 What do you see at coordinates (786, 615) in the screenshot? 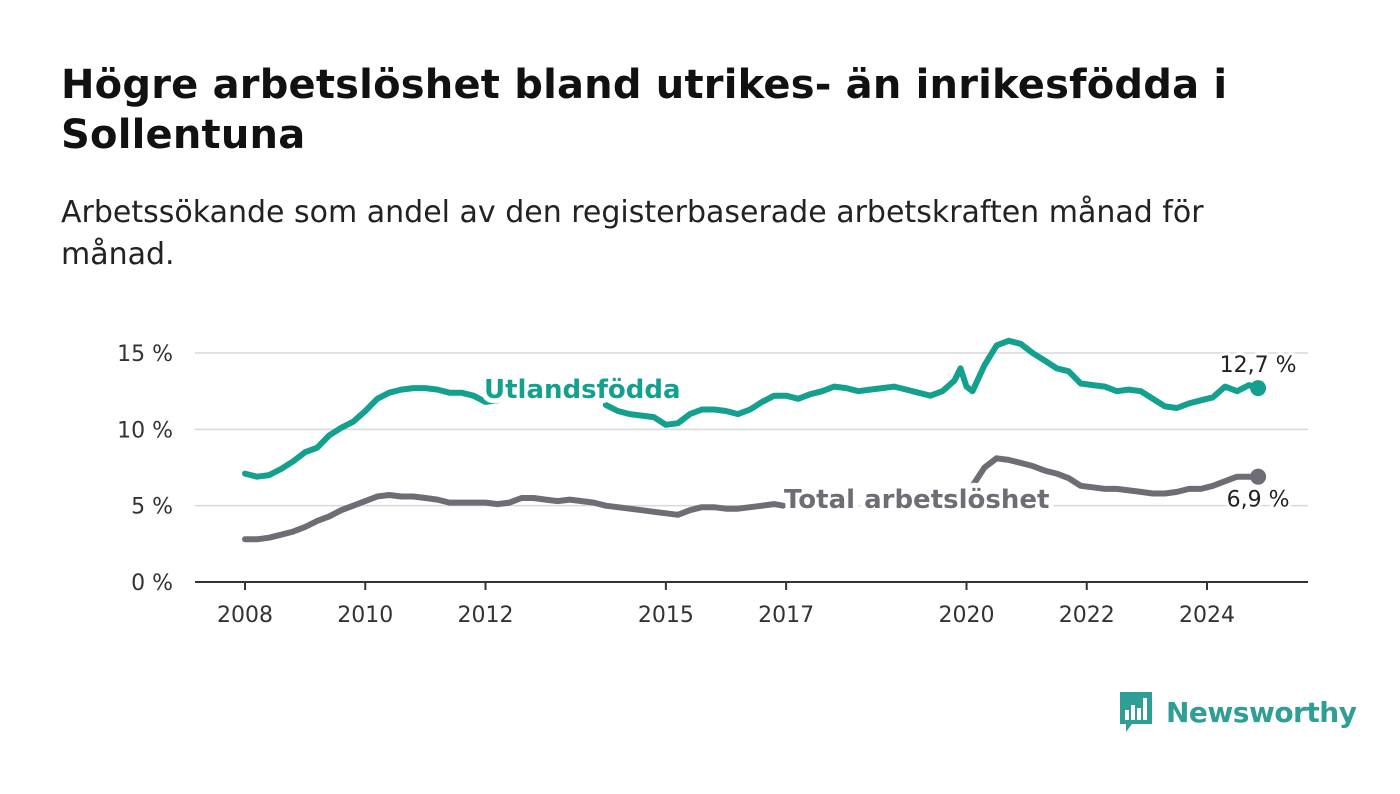
I see `x-tick-label: 2017` at bounding box center [786, 615].